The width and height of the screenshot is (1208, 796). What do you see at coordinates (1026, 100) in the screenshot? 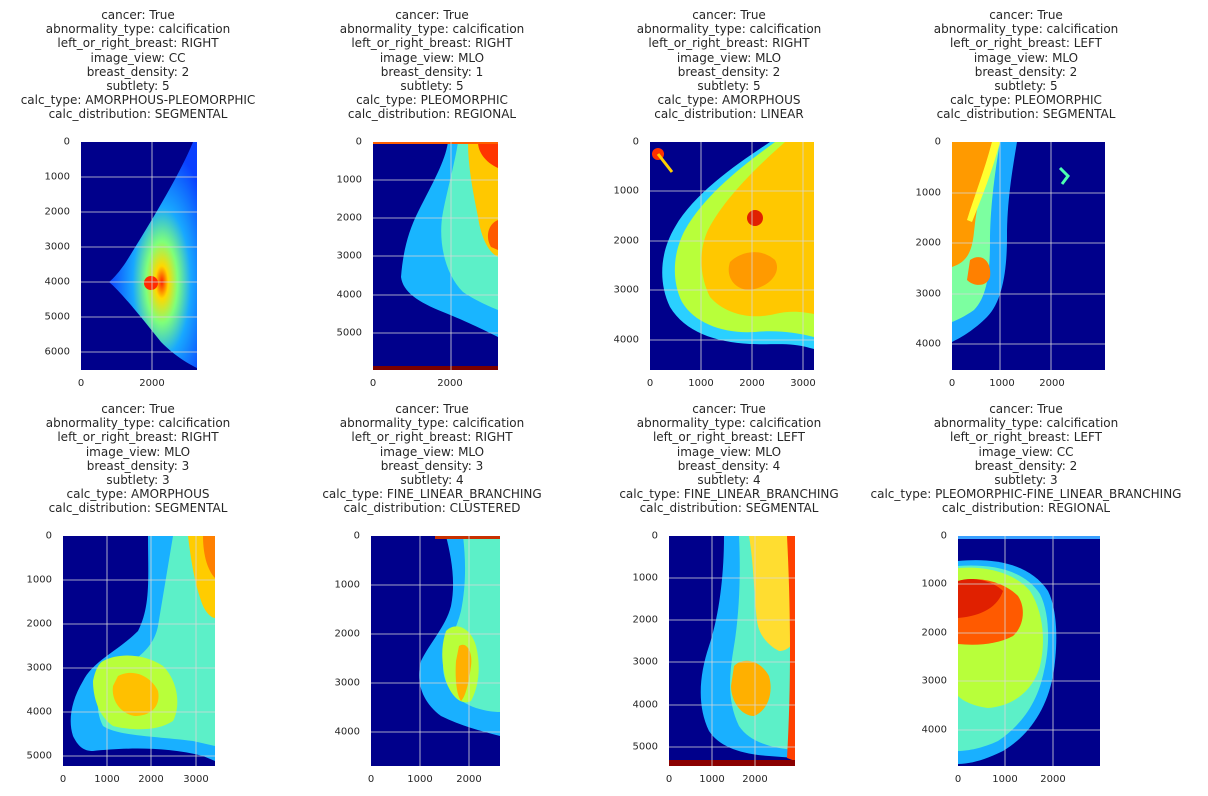
I see `title-line: calc_type: PLEOMORPHIC` at bounding box center [1026, 100].